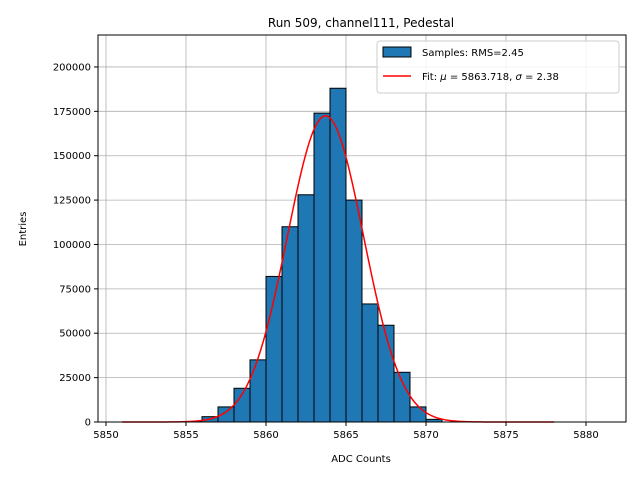 This screenshot has height=480, width=640. Describe the element at coordinates (75, 289) in the screenshot. I see `y-tick-label: 75000` at that location.